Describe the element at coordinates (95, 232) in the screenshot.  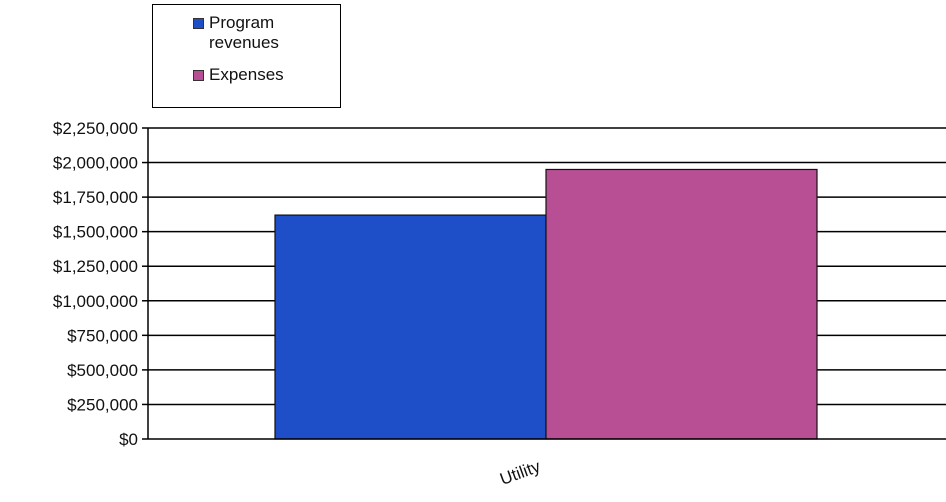
I see `y-tick-label: $1,500,000` at that location.